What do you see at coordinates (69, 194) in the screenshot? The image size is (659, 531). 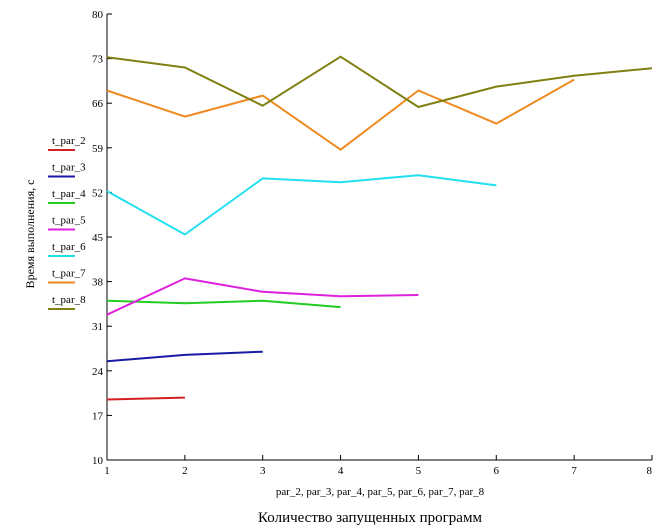 I see `legend-label: t_par_4` at bounding box center [69, 194].